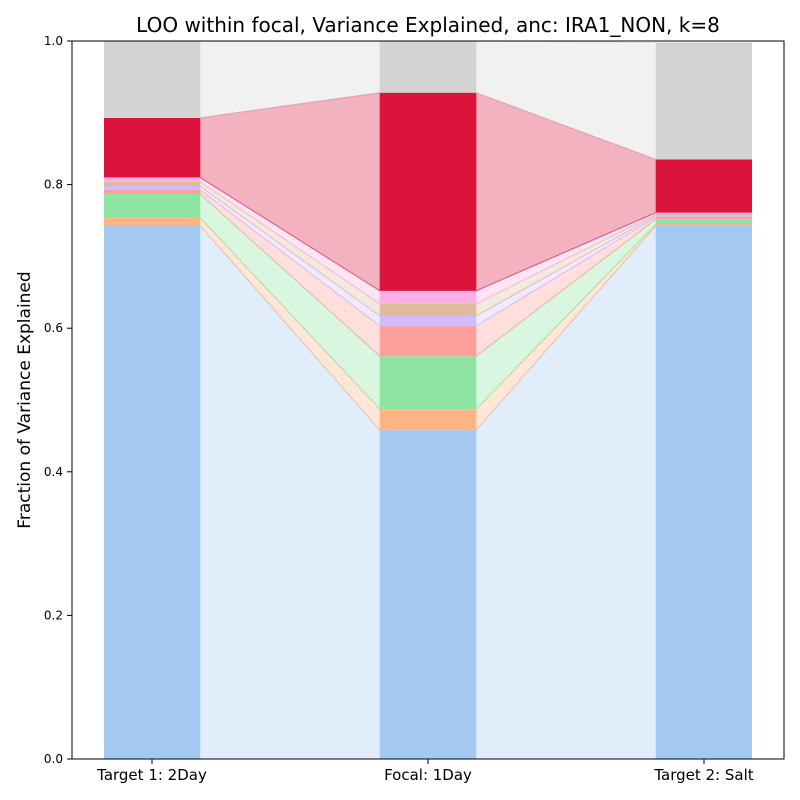 Image resolution: width=800 pixels, height=800 pixels. I want to click on y-tick-label-0: 0.0, so click(53, 759).